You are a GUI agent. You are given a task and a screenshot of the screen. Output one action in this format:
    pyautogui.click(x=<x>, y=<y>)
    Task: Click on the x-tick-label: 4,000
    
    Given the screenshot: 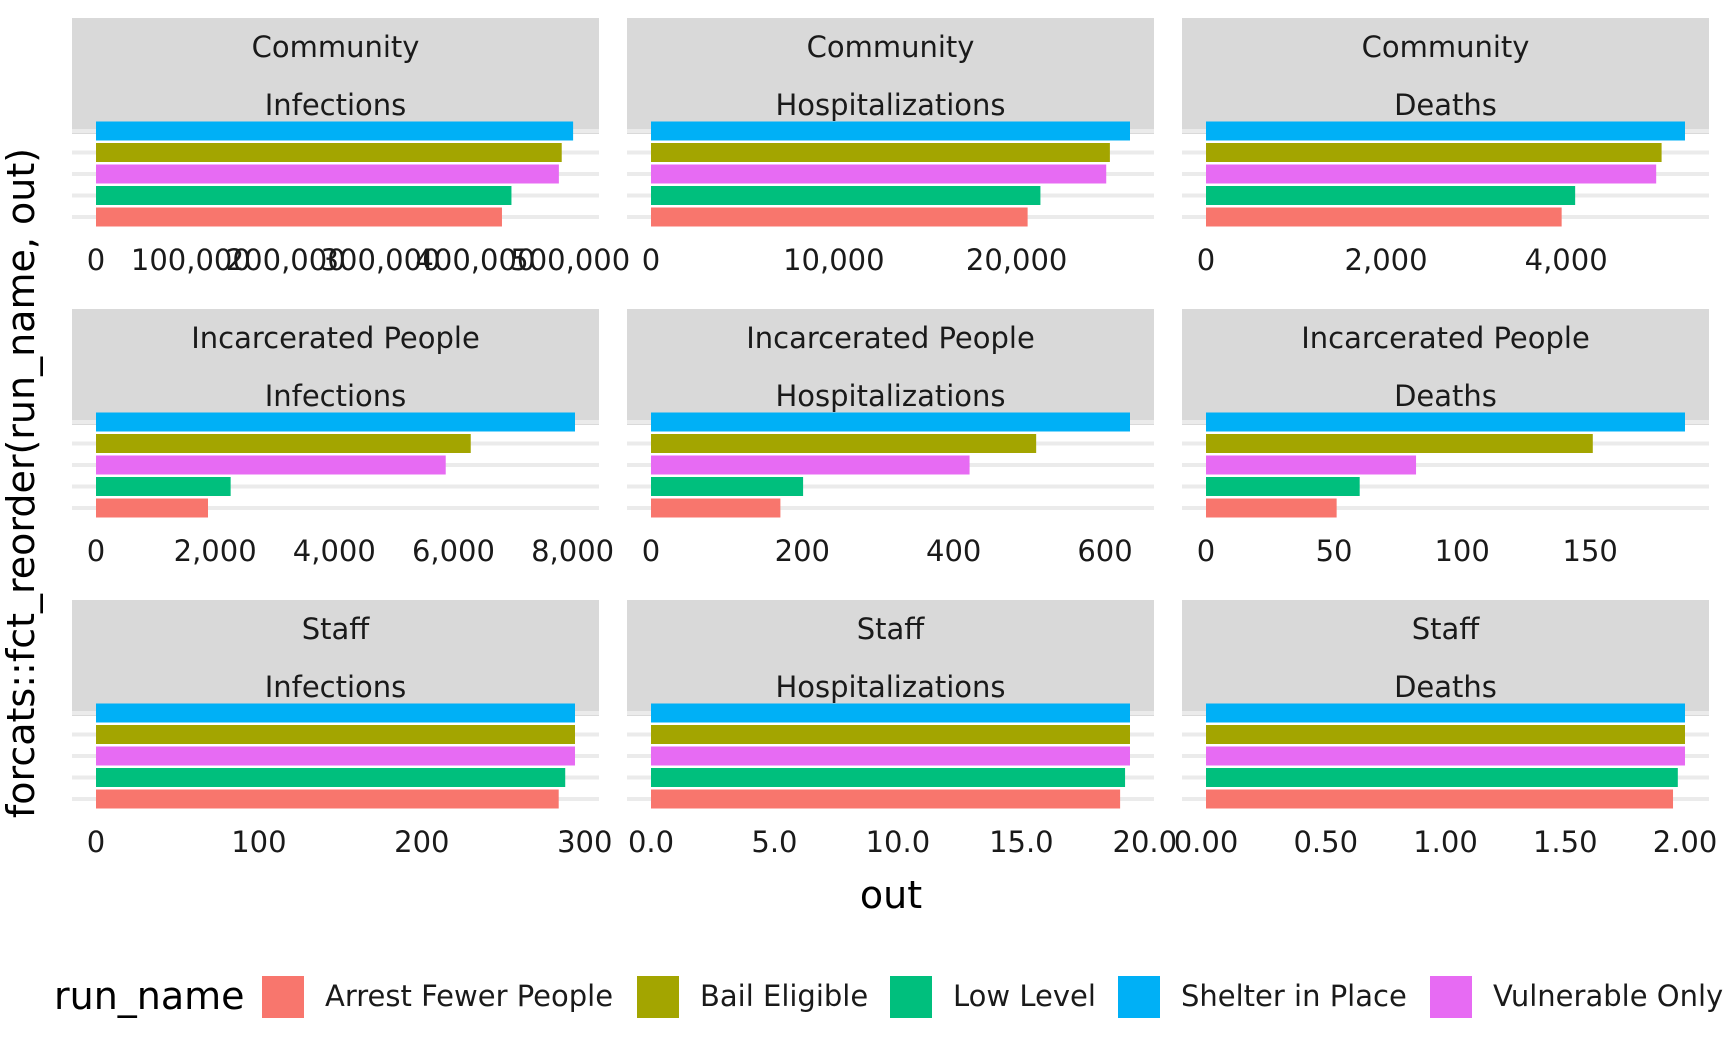 What is the action you would take?
    pyautogui.click(x=1566, y=260)
    